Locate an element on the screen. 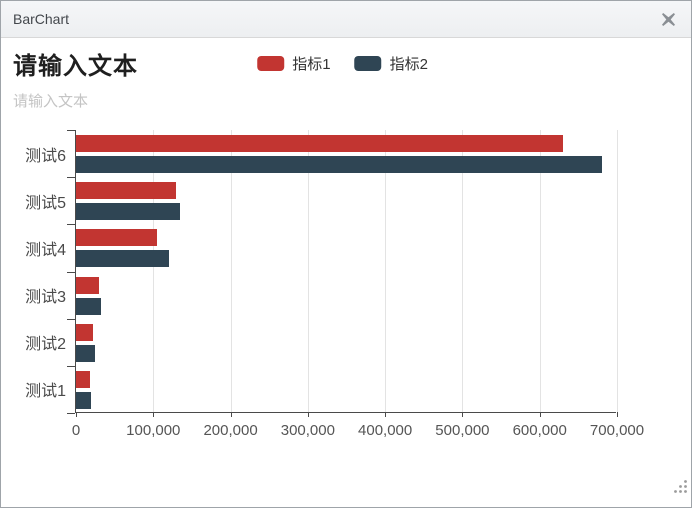 This screenshot has height=508, width=692. resize-grip is located at coordinates (680, 489).